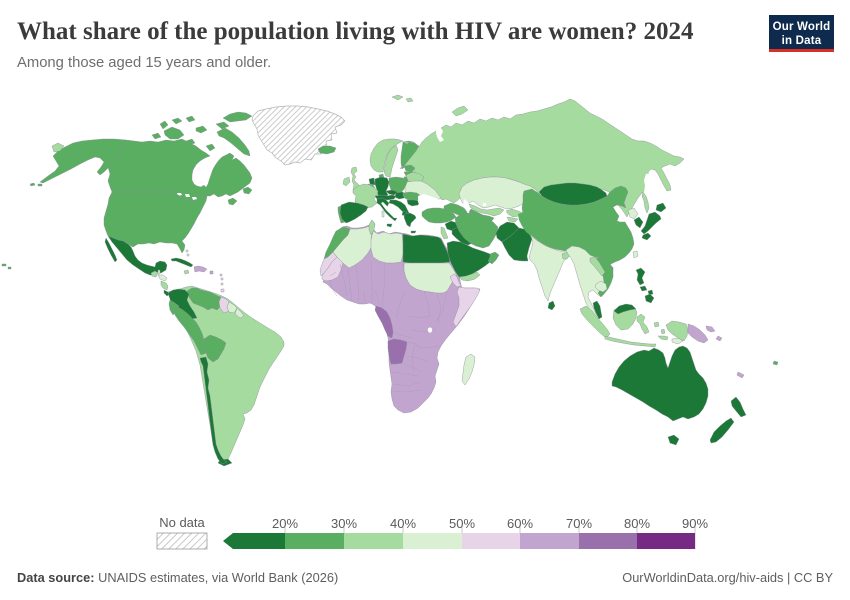  Describe the element at coordinates (403, 523) in the screenshot. I see `svg-text: 40%` at that location.